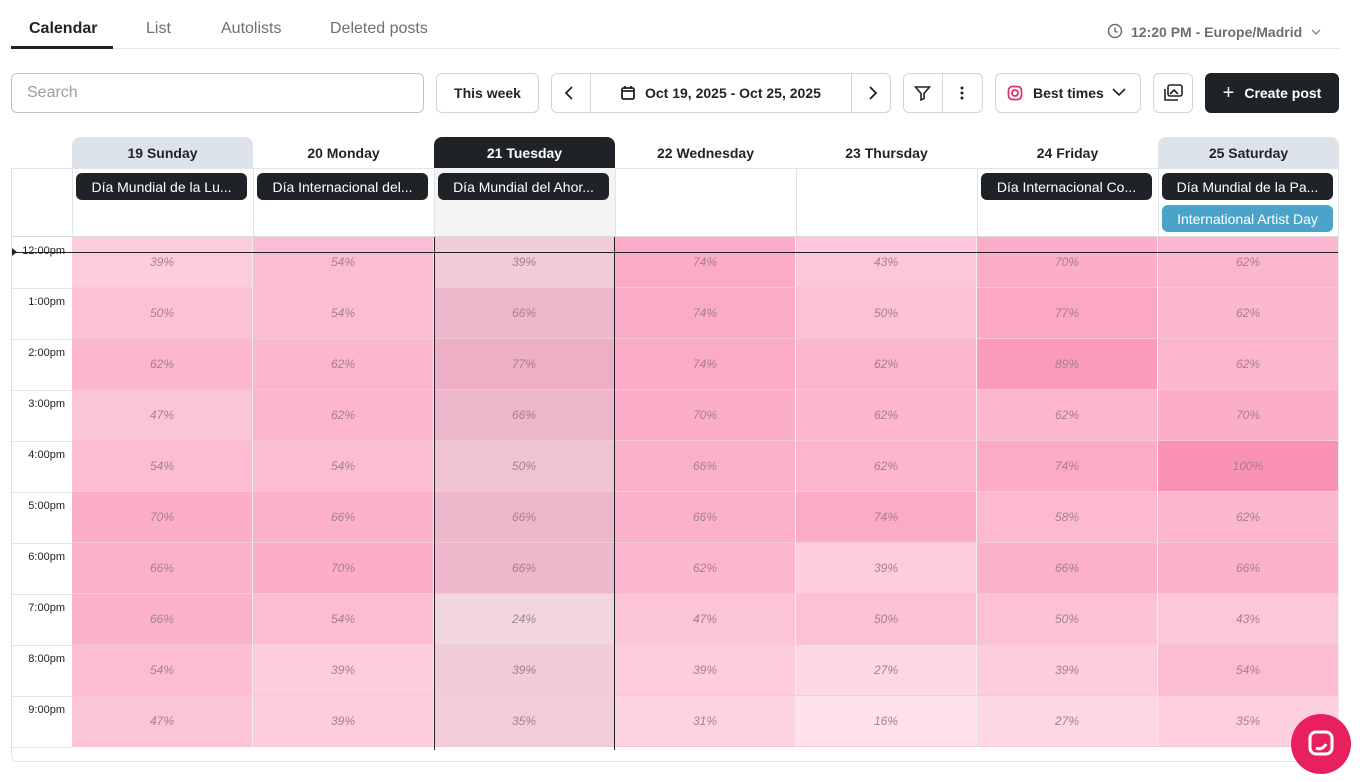  I want to click on tab: Autolists, so click(251, 28).